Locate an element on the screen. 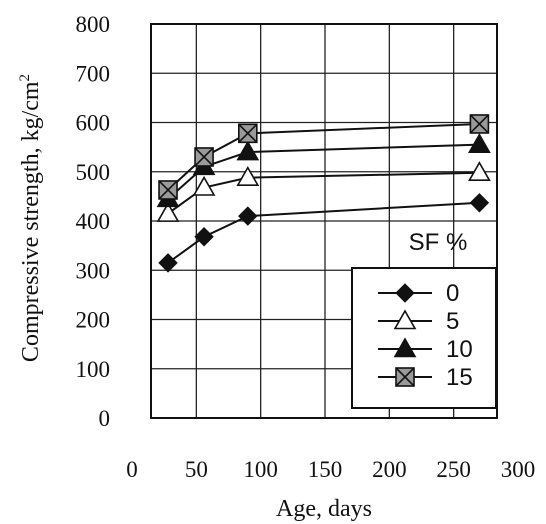 The image size is (546, 524). x-tick-label-50: 50 is located at coordinates (196, 469).